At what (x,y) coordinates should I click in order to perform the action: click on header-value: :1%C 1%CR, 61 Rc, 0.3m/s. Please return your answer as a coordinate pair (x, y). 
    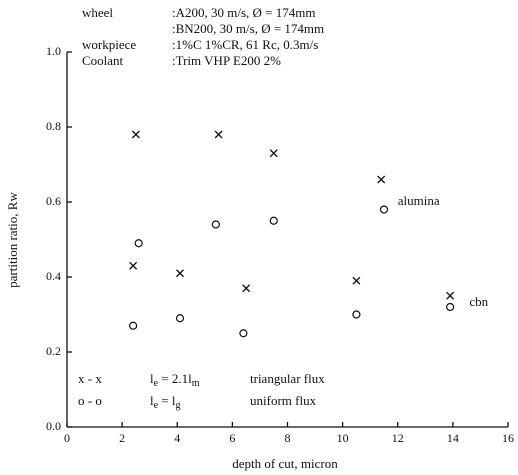
    Looking at the image, I should click on (245, 44).